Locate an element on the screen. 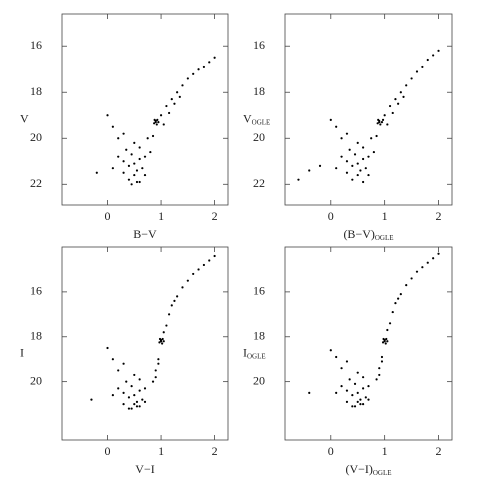 This screenshot has height=480, width=480. y-axis-label-sub: OGLE is located at coordinates (261, 122).